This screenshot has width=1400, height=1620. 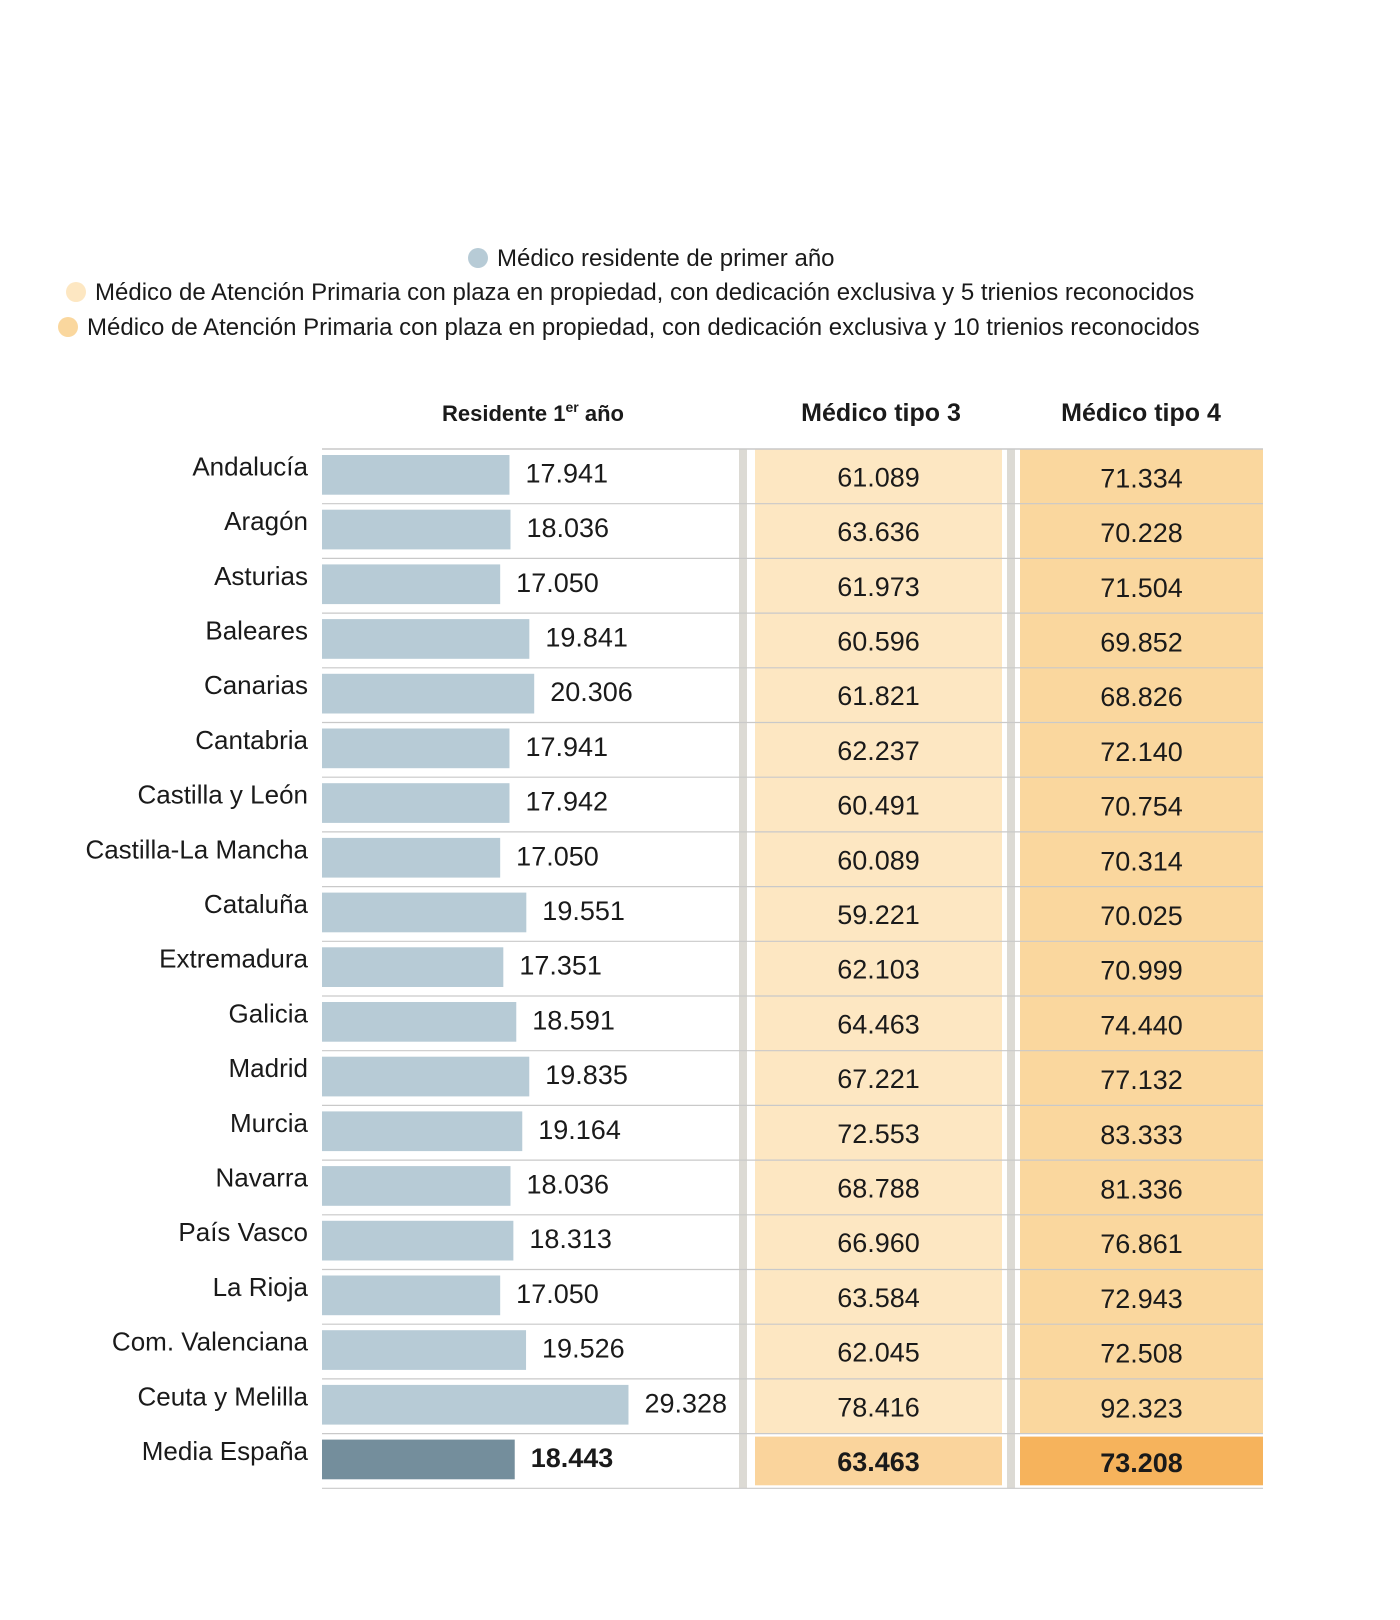 What do you see at coordinates (1141, 1135) in the screenshot?
I see `tipo4-value: 83.333` at bounding box center [1141, 1135].